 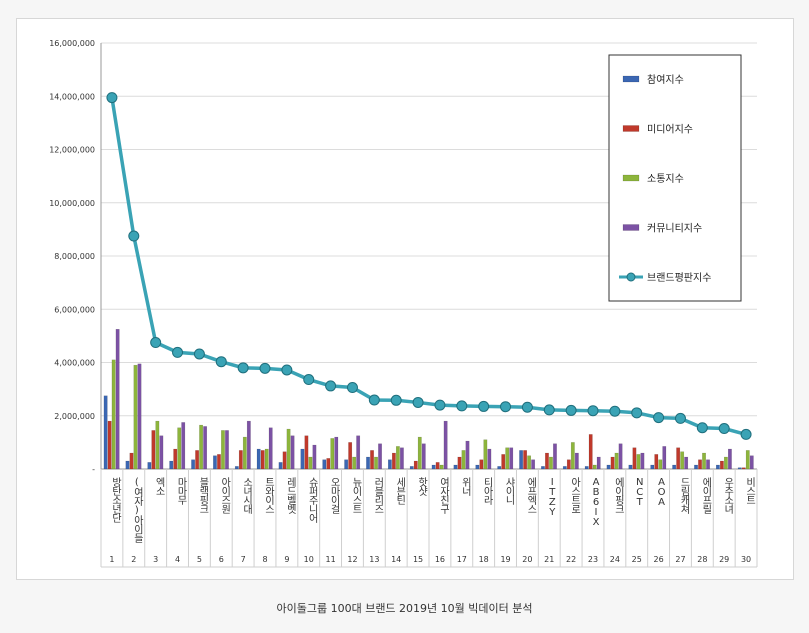 I want to click on bar-참여지수-20, so click(x=521, y=460).